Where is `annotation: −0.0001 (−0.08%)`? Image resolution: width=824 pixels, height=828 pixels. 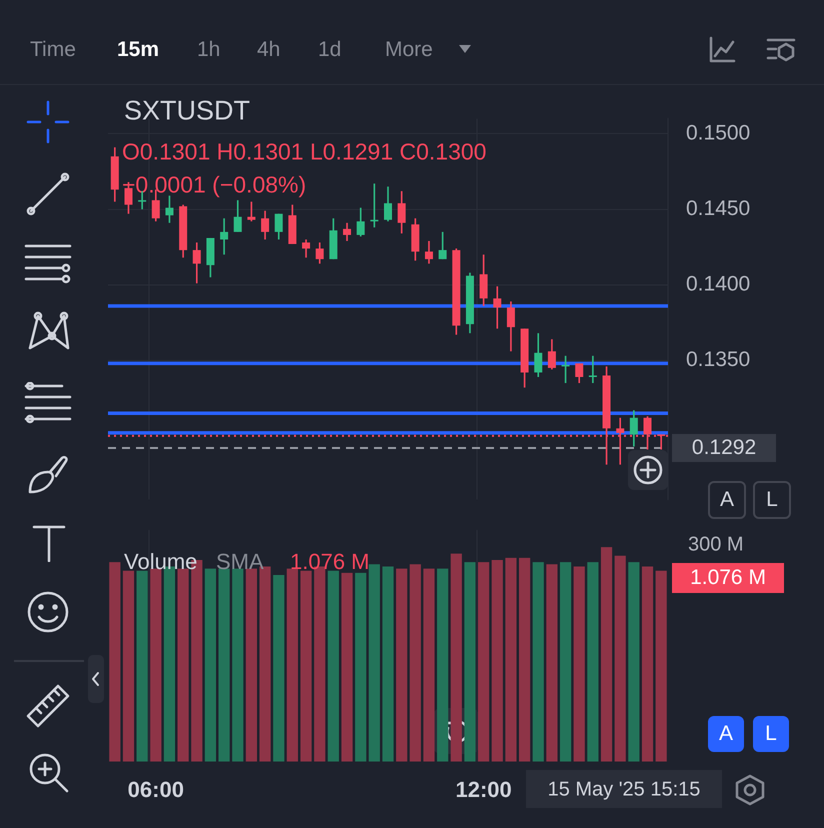 annotation: −0.0001 (−0.08%) is located at coordinates (214, 184).